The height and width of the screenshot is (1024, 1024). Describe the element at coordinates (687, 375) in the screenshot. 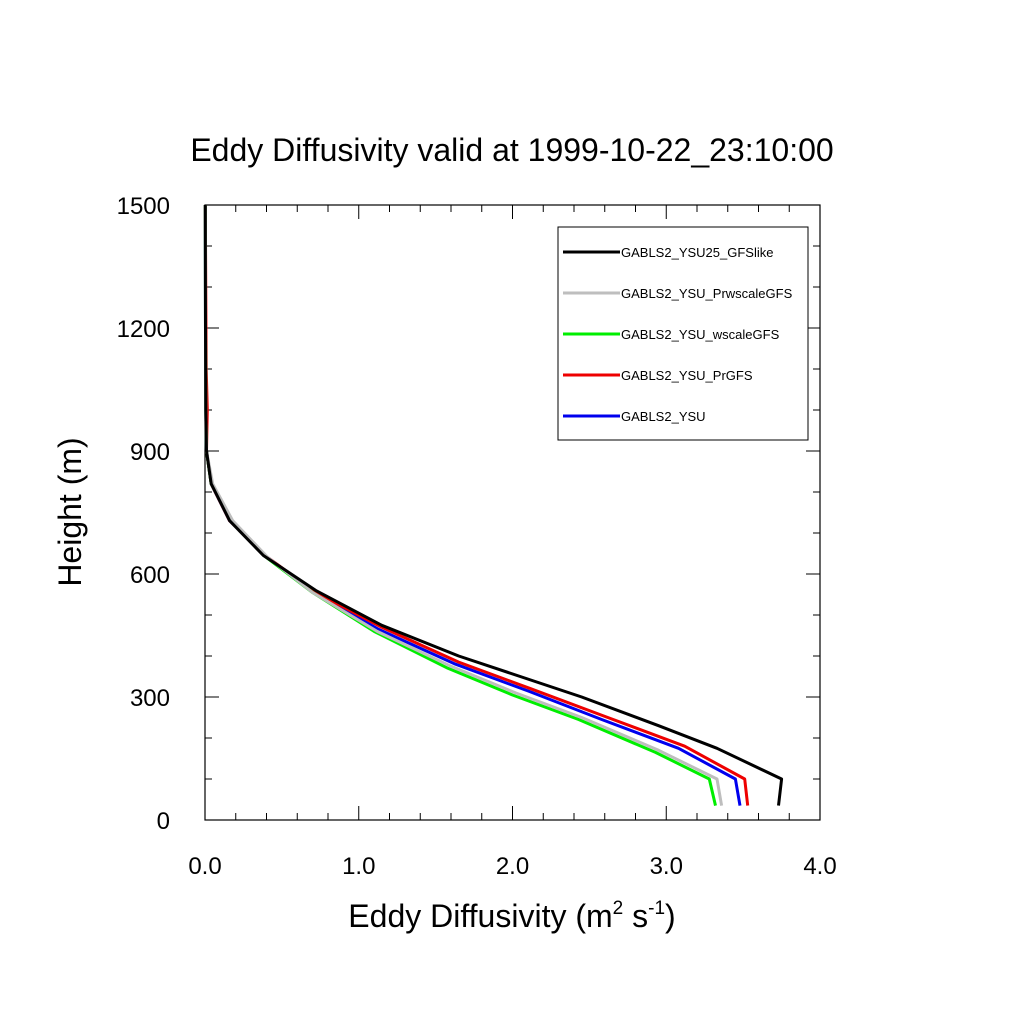

I see `legend-label: GABLS2_YSU_PrGFS` at that location.